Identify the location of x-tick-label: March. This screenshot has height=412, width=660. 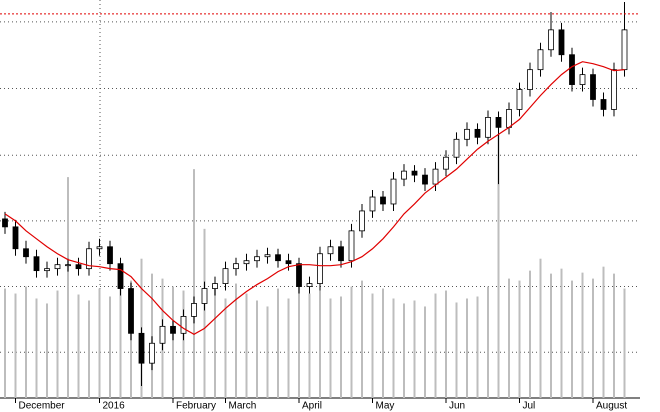
(243, 406).